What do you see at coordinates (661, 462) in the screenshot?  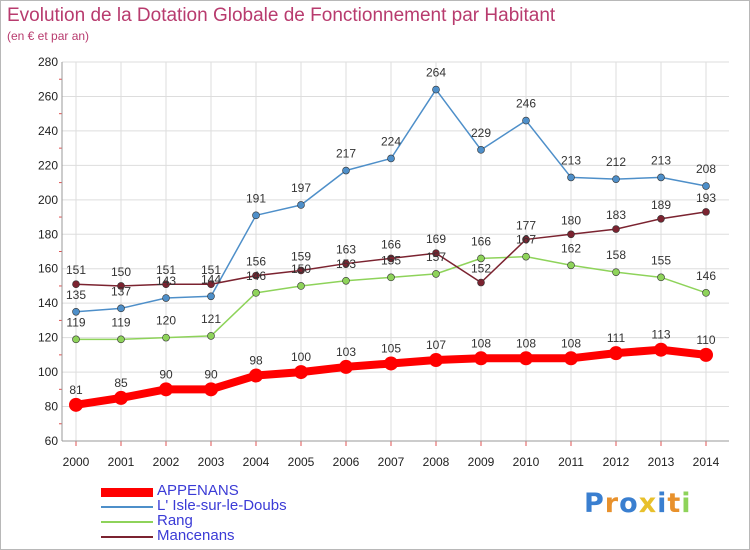 I see `x-tick-label: 2013` at bounding box center [661, 462].